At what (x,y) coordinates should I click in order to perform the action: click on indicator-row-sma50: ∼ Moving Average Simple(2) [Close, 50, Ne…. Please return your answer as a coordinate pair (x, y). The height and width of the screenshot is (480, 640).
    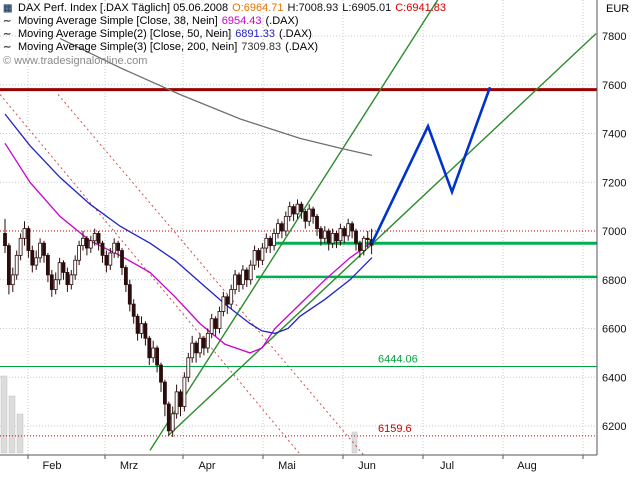
    Looking at the image, I should click on (226, 34).